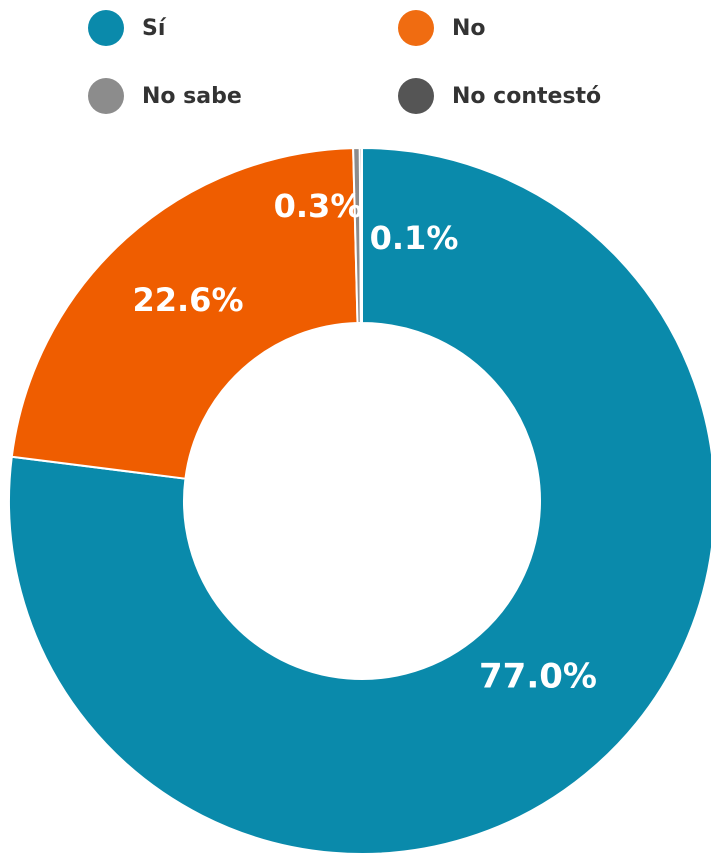 The width and height of the screenshot is (711, 856). Describe the element at coordinates (538, 677) in the screenshot. I see `data-label-si: 77.0%` at that location.